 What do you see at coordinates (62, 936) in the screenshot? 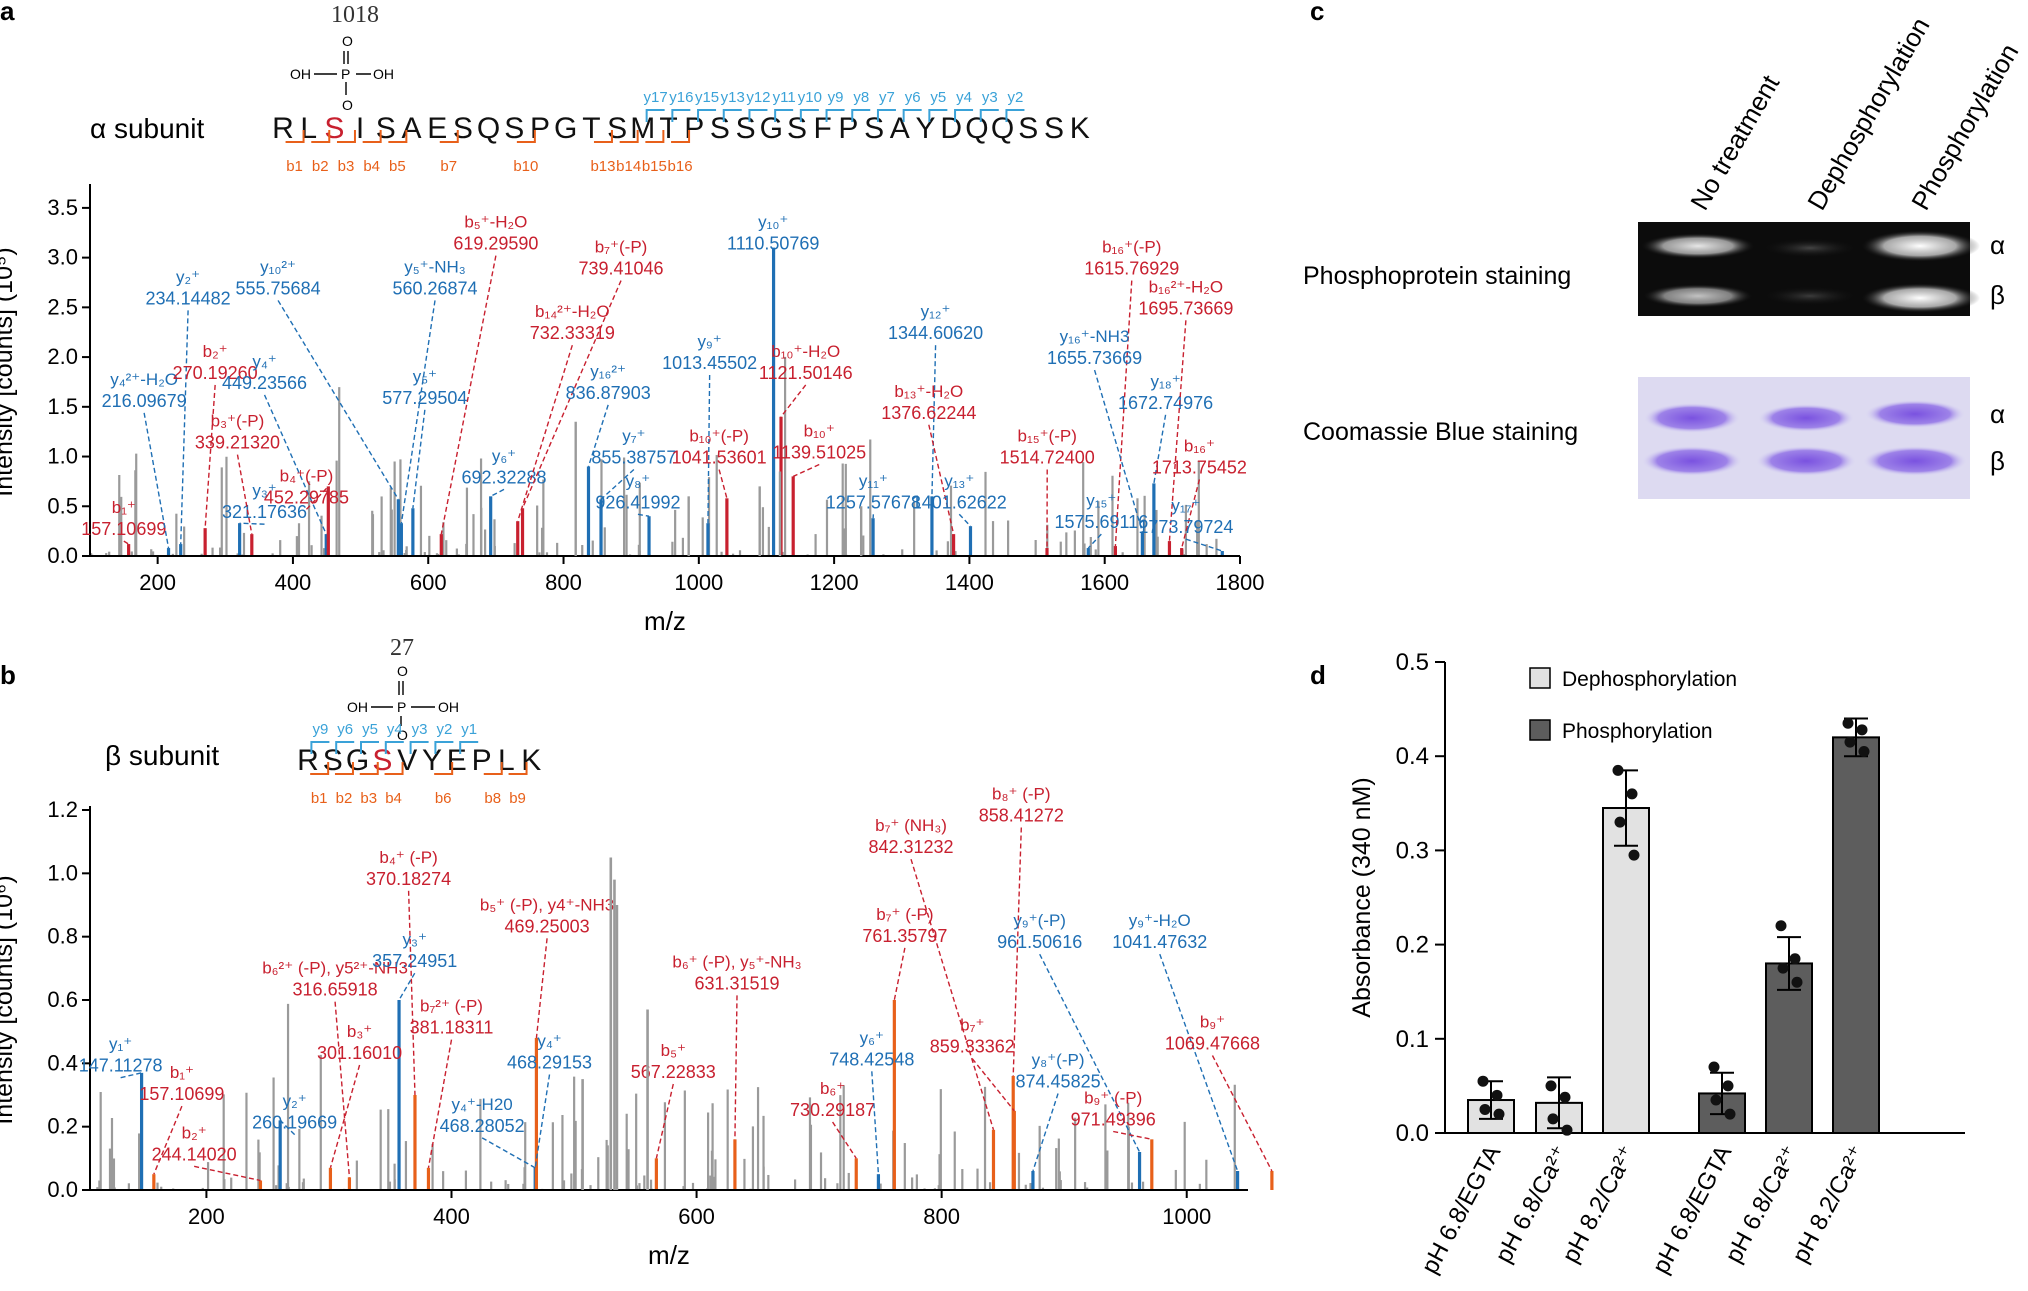
I see `y-tick-label: 0.8` at bounding box center [62, 936].